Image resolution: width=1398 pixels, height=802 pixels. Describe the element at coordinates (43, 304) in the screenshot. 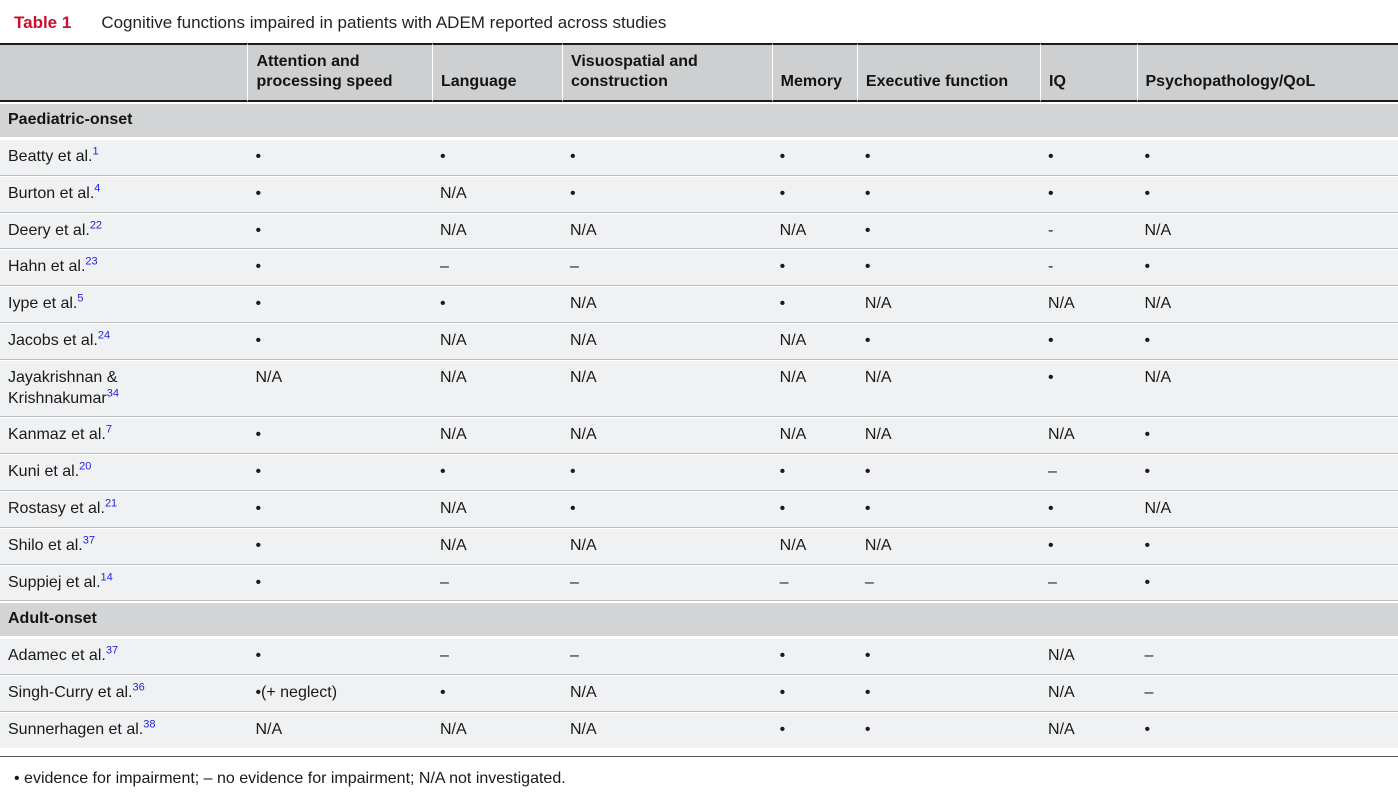

I see `study-name: Iype et al.` at that location.